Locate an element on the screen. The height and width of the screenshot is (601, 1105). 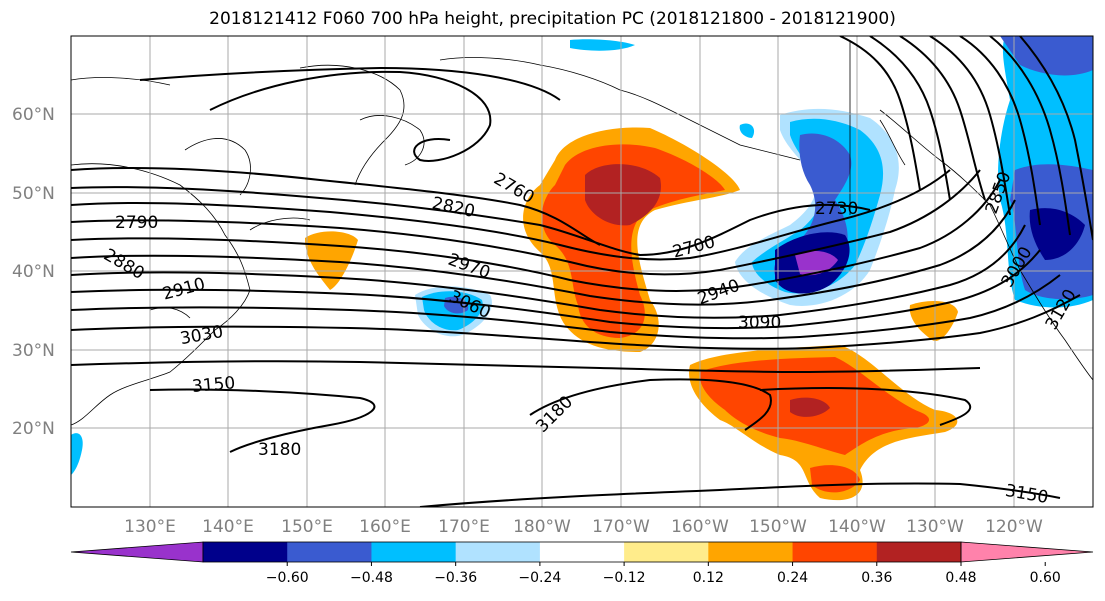
contour-label: 2790 is located at coordinates (136, 223).